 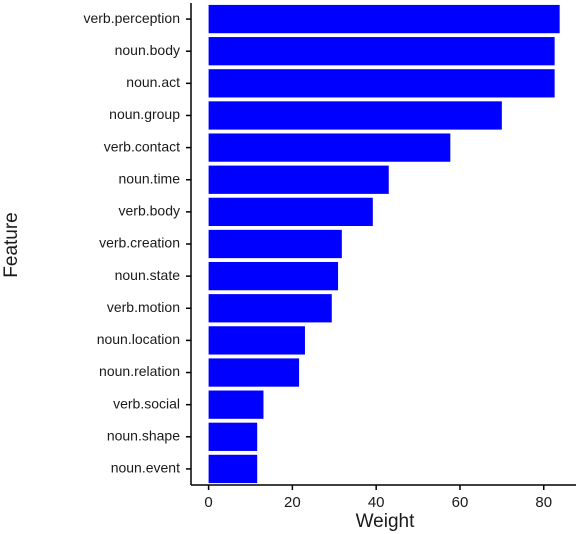 I want to click on x-tick-label: 80, so click(x=543, y=502).